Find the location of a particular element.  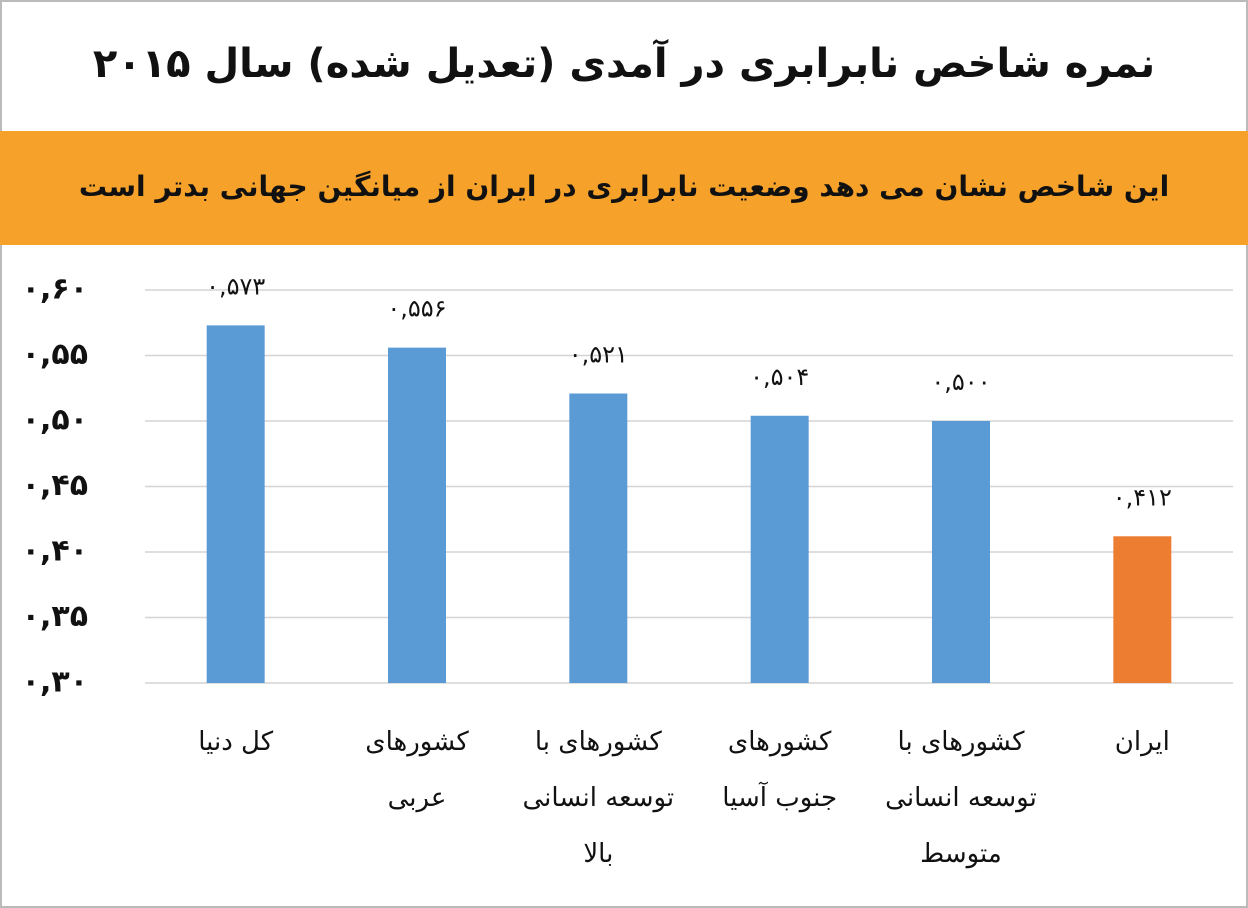

x-tick-label-line: جنوب آسیا is located at coordinates (779, 797).